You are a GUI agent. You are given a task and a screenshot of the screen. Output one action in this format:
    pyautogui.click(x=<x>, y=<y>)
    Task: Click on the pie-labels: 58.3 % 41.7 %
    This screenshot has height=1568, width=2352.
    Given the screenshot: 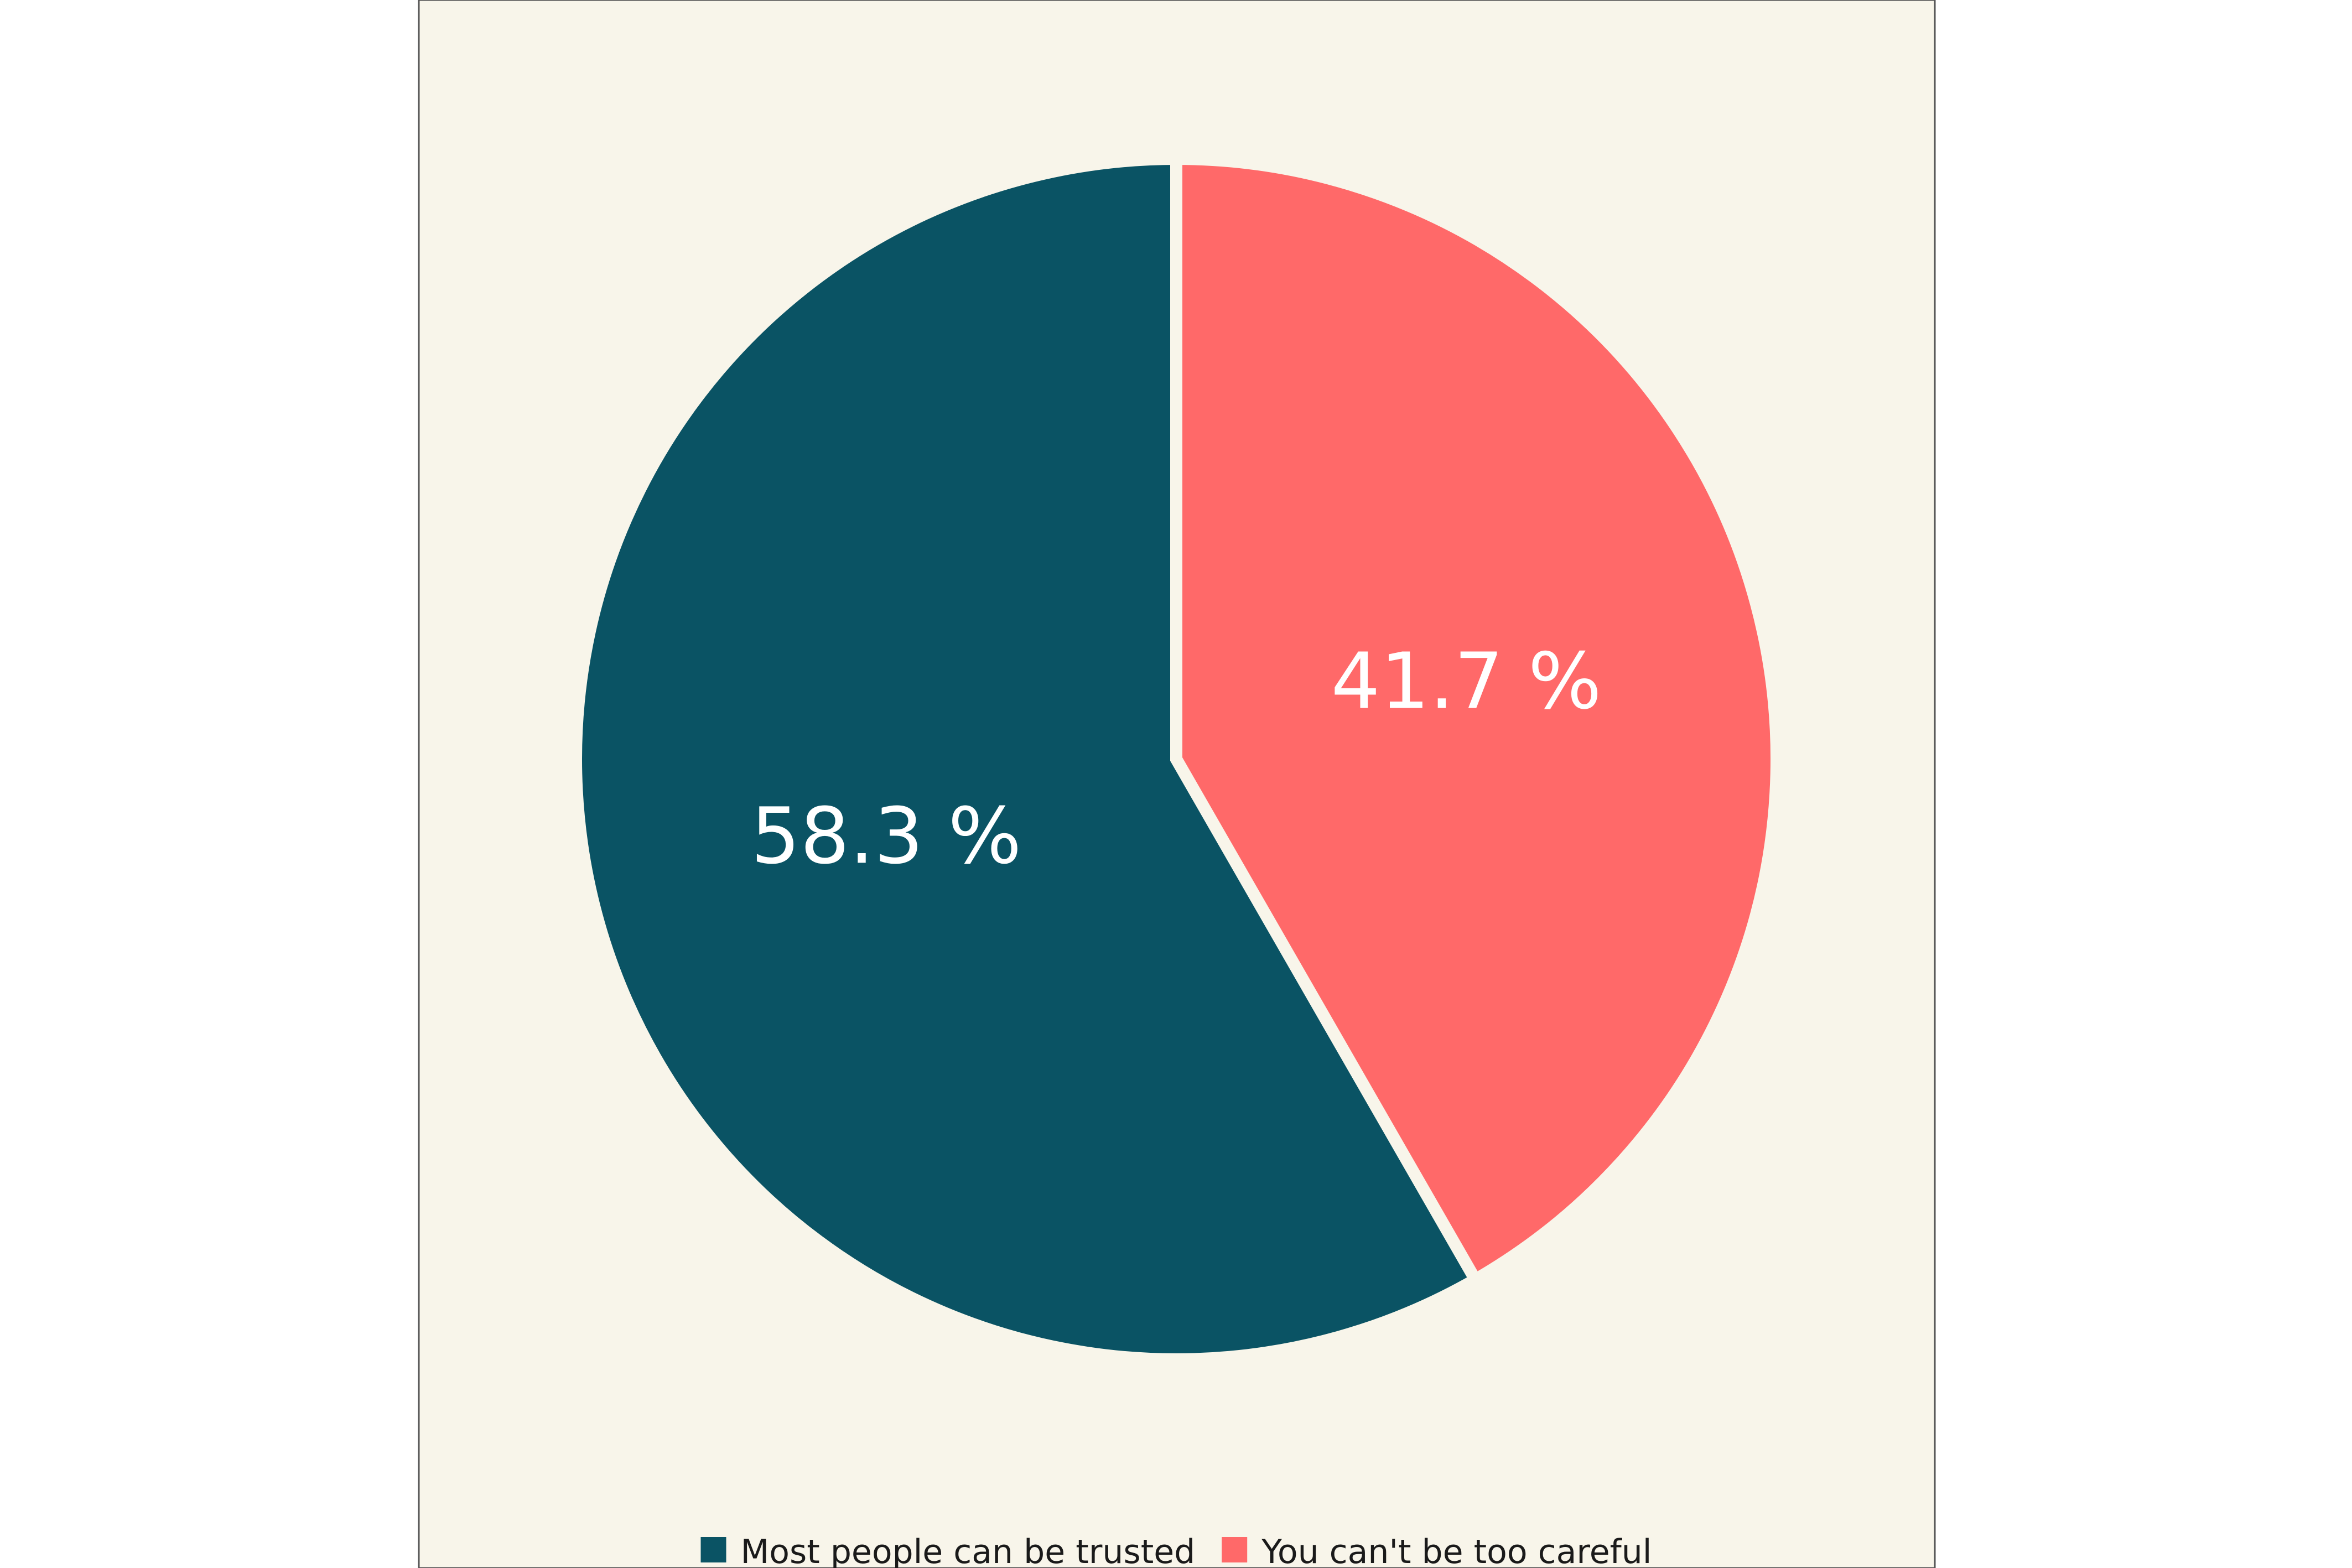 What is the action you would take?
    pyautogui.click(x=1176, y=759)
    